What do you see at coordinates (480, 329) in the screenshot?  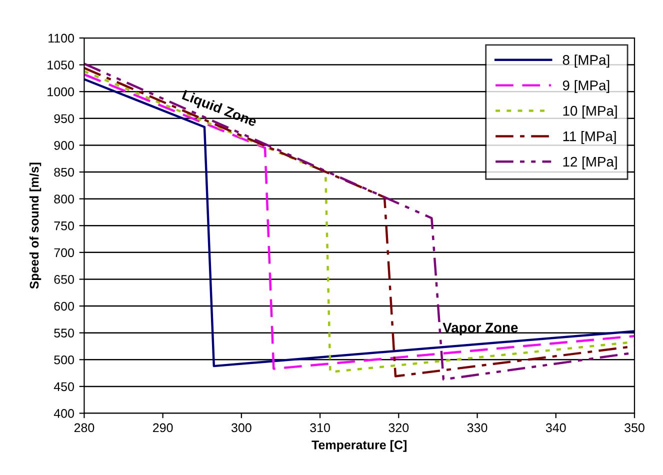 I see `annotation: Vapor Zone` at bounding box center [480, 329].